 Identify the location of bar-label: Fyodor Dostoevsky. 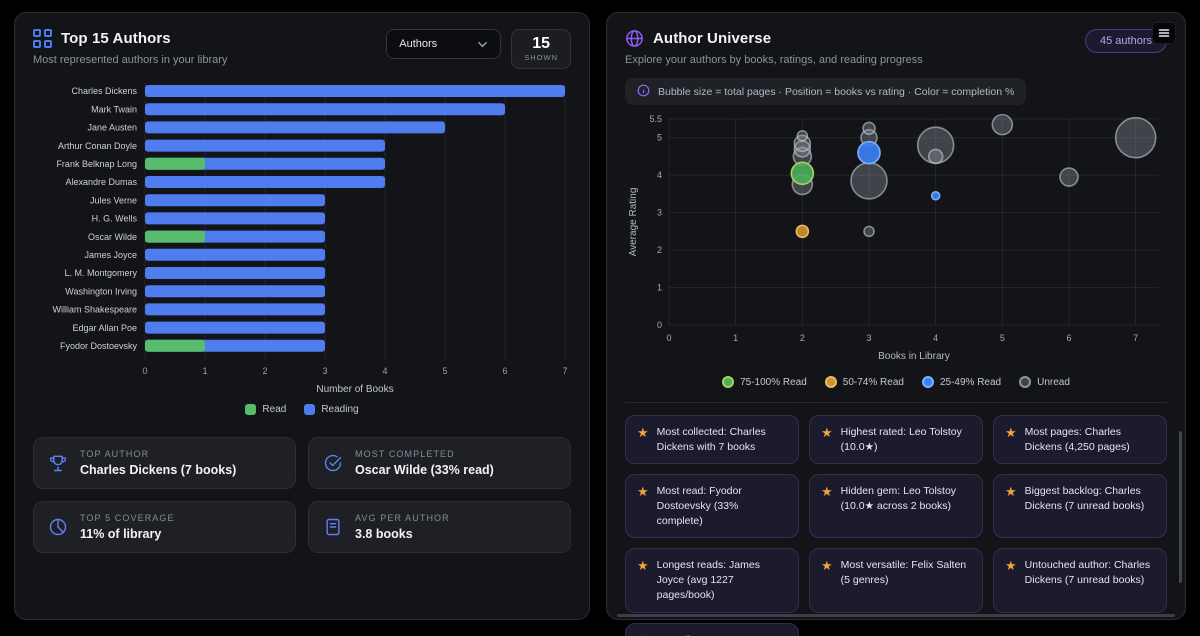
(99, 346).